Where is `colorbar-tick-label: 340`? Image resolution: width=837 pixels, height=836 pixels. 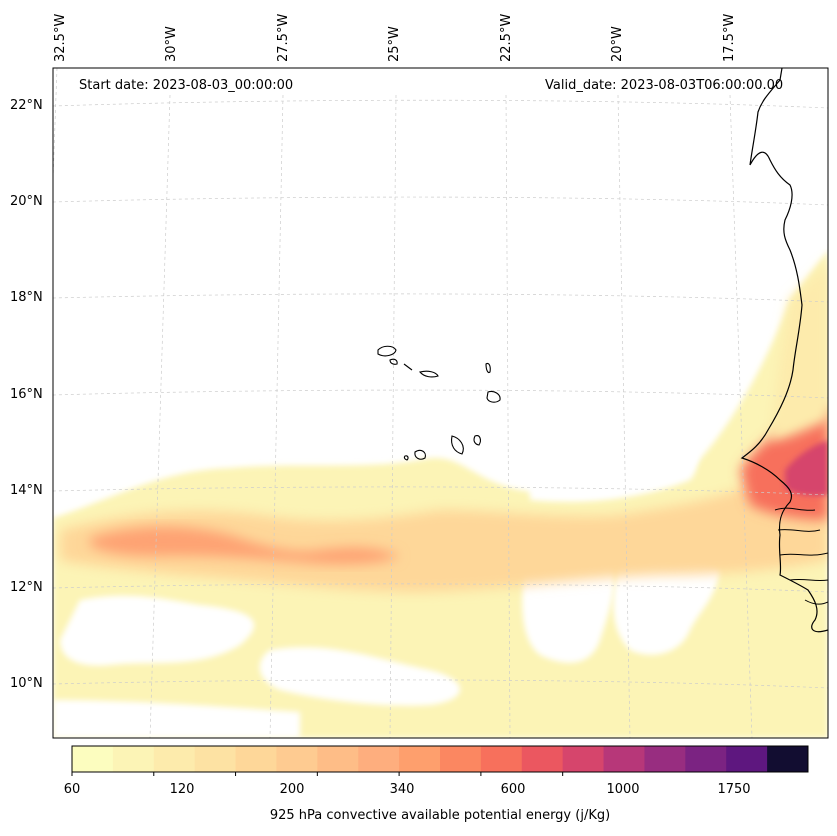 colorbar-tick-label: 340 is located at coordinates (402, 789).